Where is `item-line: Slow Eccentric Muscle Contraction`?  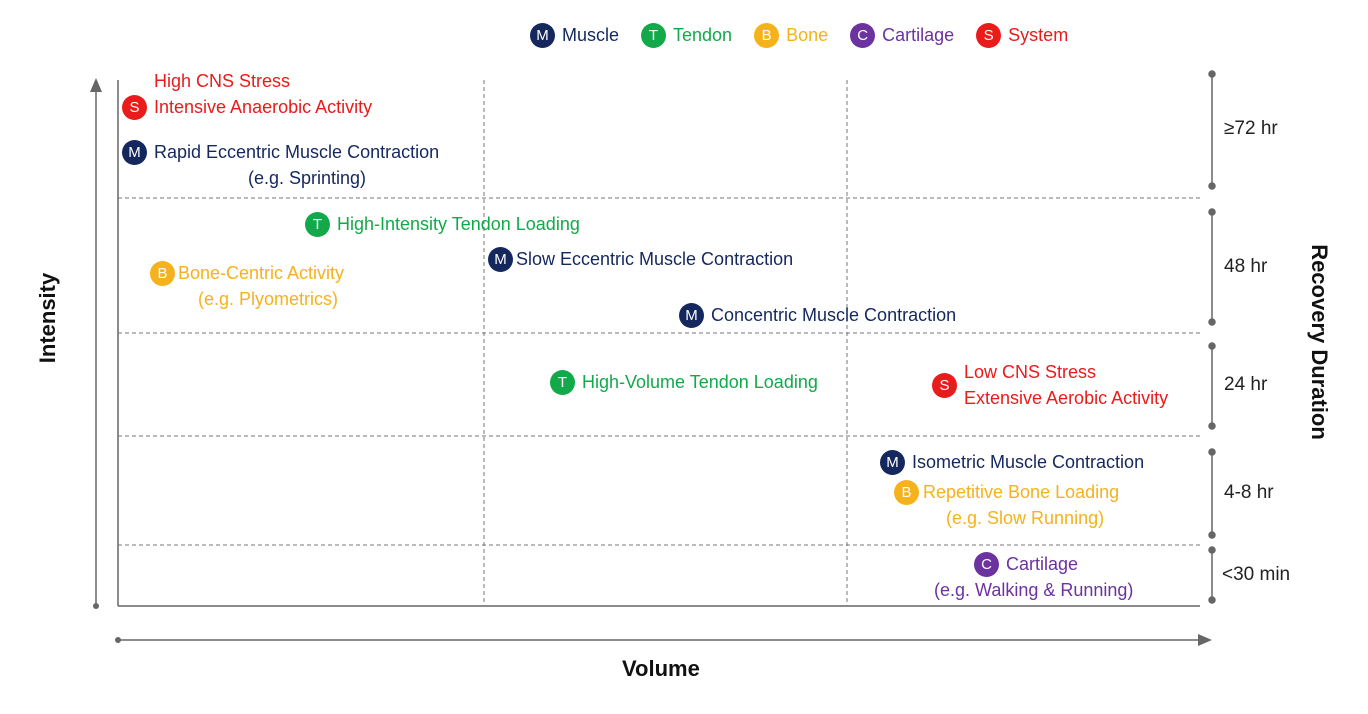
item-line: Slow Eccentric Muscle Contraction is located at coordinates (655, 259).